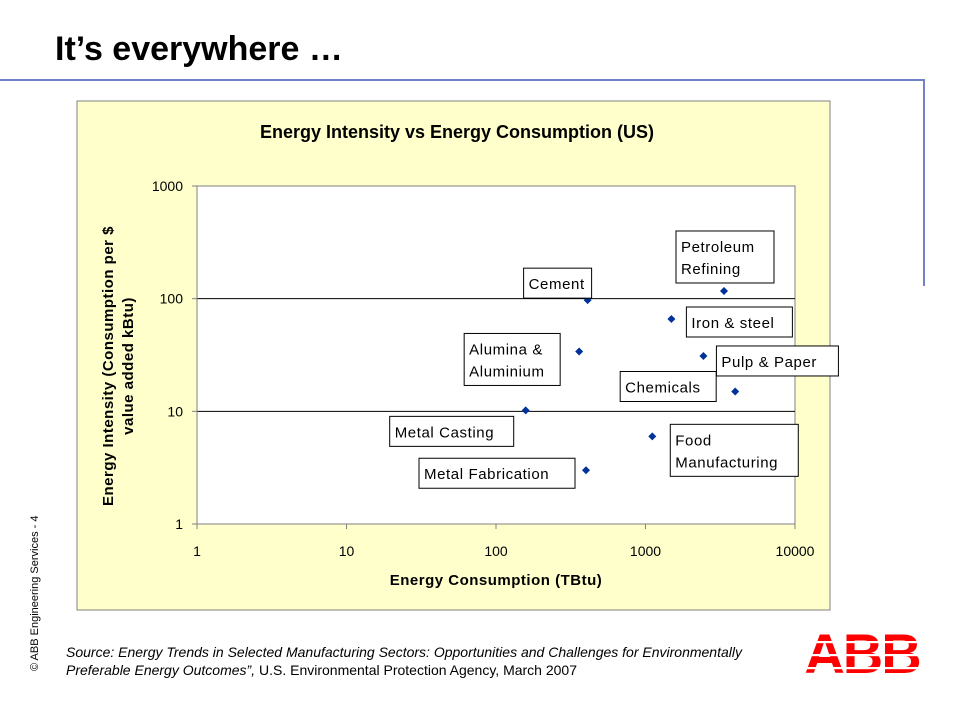 This screenshot has width=960, height=720. I want to click on point-label-text: Chemicals, so click(662, 387).